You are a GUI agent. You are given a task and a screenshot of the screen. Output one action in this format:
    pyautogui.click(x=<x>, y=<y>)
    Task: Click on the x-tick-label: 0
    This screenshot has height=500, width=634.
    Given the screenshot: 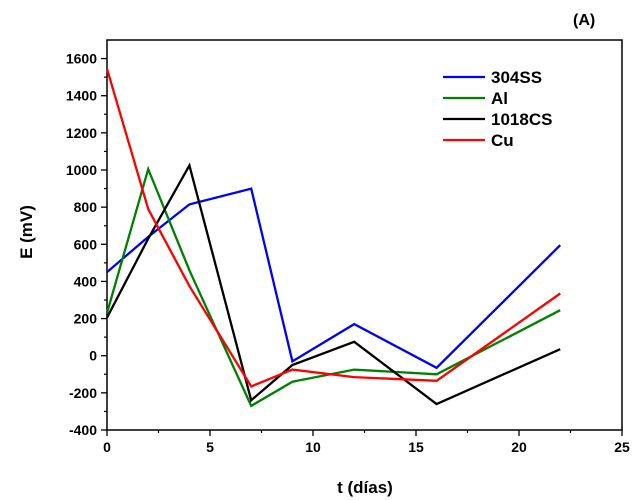 What is the action you would take?
    pyautogui.click(x=107, y=447)
    